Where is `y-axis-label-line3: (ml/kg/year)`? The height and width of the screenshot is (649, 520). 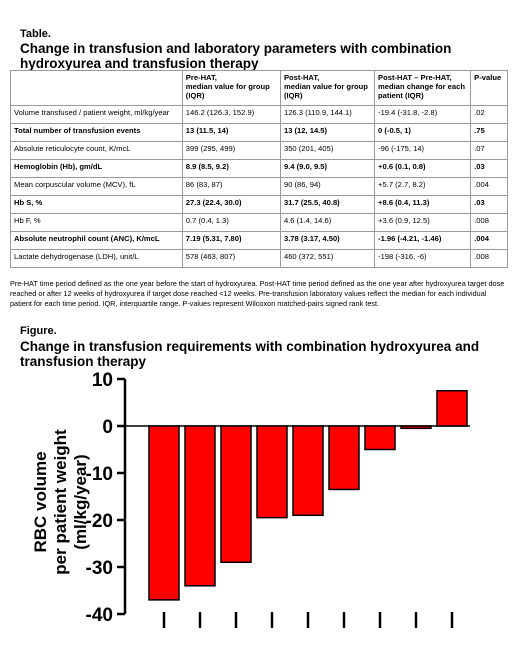 y-axis-label-line3: (ml/kg/year) is located at coordinates (80, 501).